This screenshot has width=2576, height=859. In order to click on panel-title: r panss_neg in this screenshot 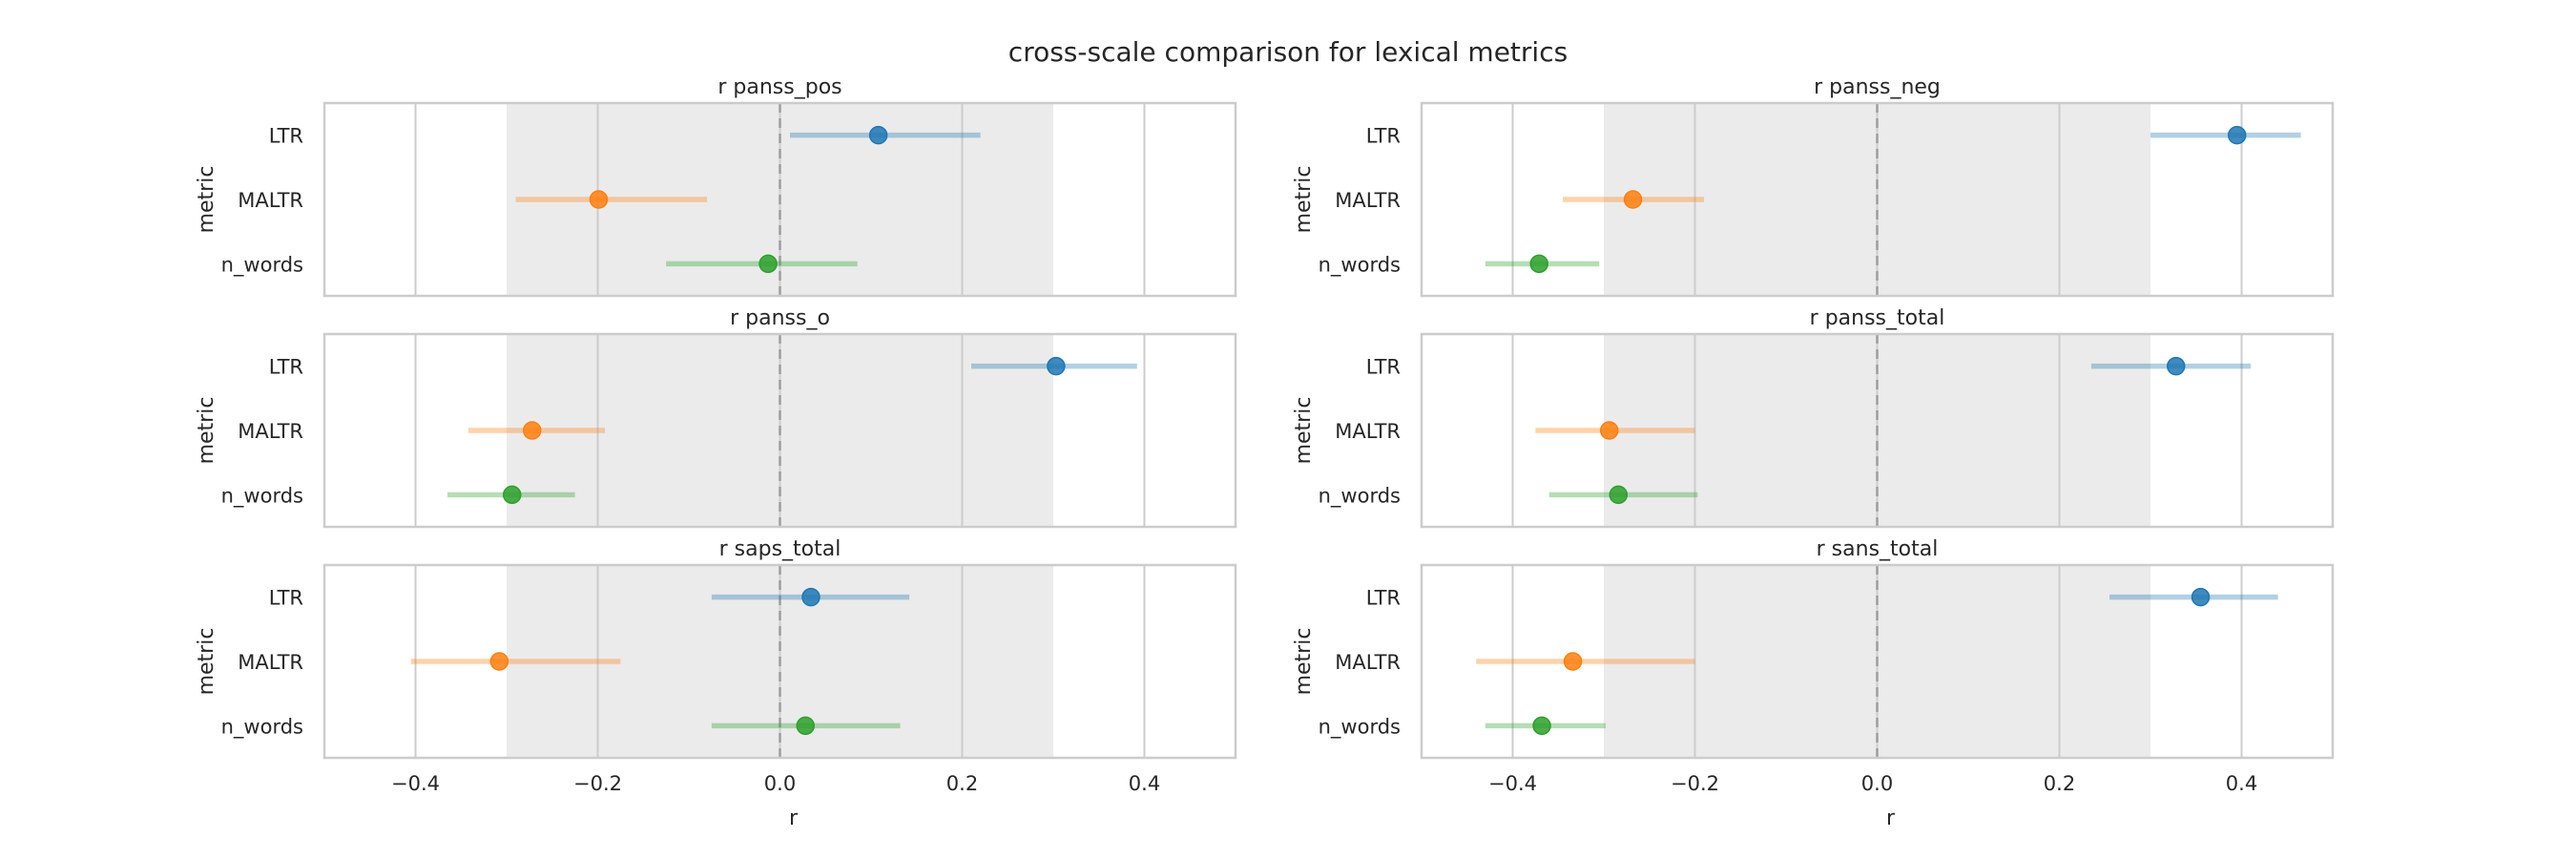, I will do `click(1877, 87)`.